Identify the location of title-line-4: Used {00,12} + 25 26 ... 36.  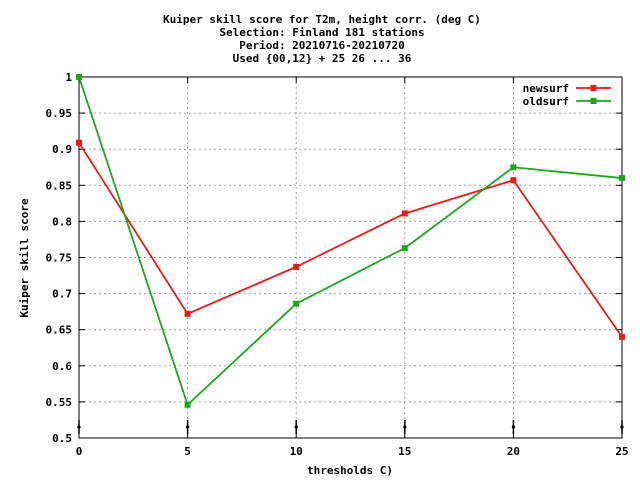
(322, 58).